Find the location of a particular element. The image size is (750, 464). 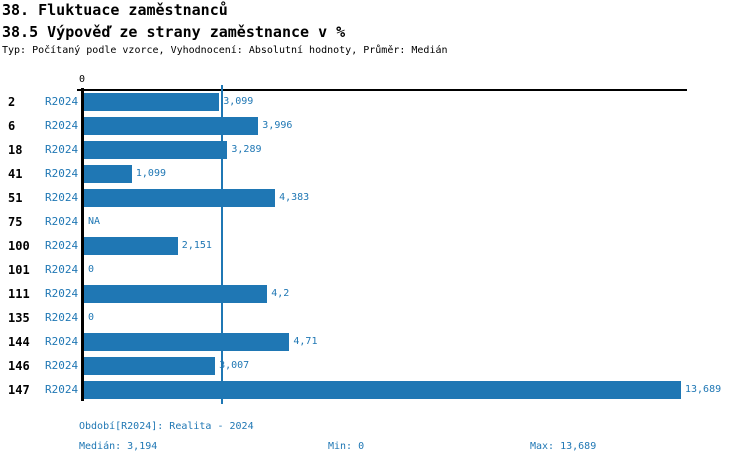

row-category-label: 144 is located at coordinates (19, 342).